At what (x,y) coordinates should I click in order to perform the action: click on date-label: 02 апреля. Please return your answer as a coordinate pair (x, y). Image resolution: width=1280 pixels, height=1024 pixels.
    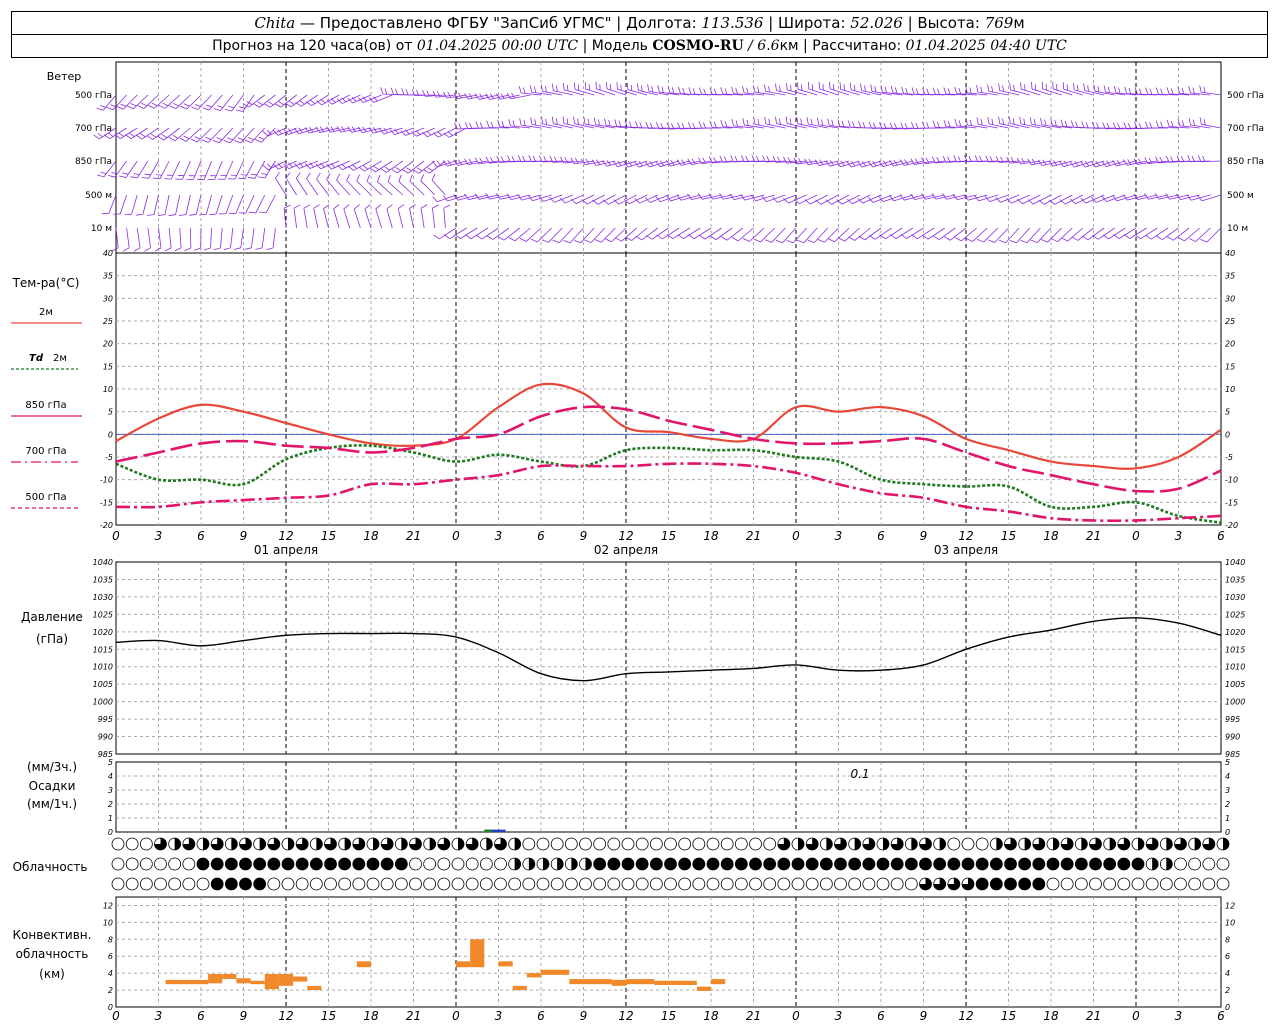
    Looking at the image, I should click on (626, 550).